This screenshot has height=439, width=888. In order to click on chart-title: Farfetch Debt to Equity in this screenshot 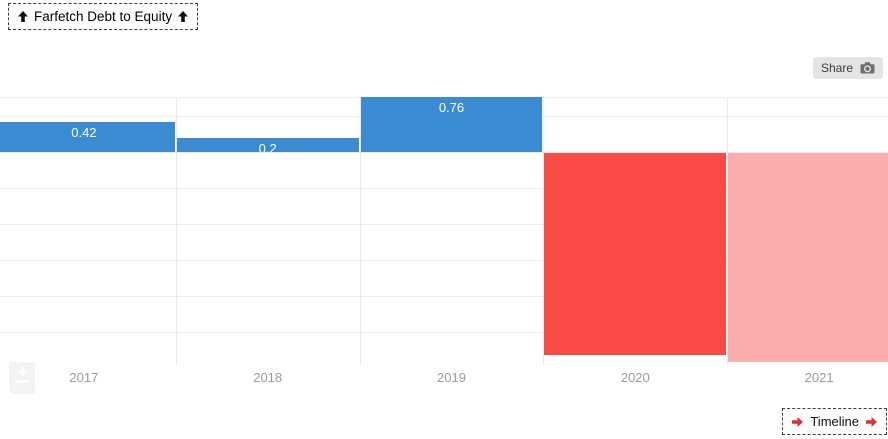, I will do `click(103, 16)`.